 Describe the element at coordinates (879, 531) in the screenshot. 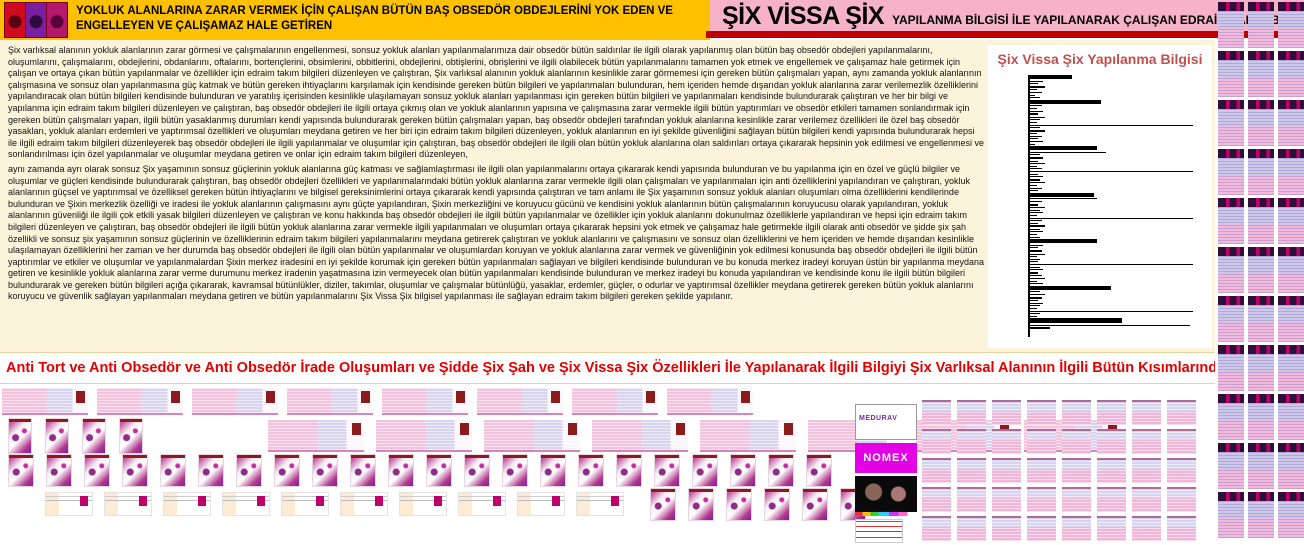

I see `white-mini-card` at that location.